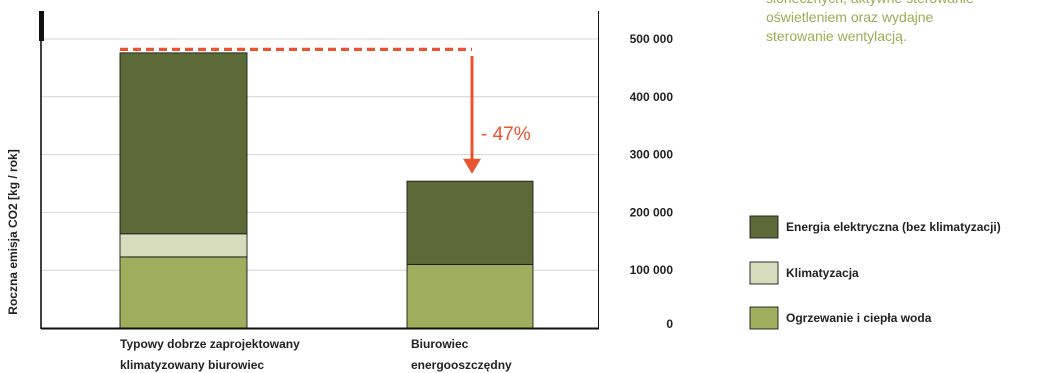 The image size is (1039, 373). I want to click on annotation: - 47%, so click(325, 110).